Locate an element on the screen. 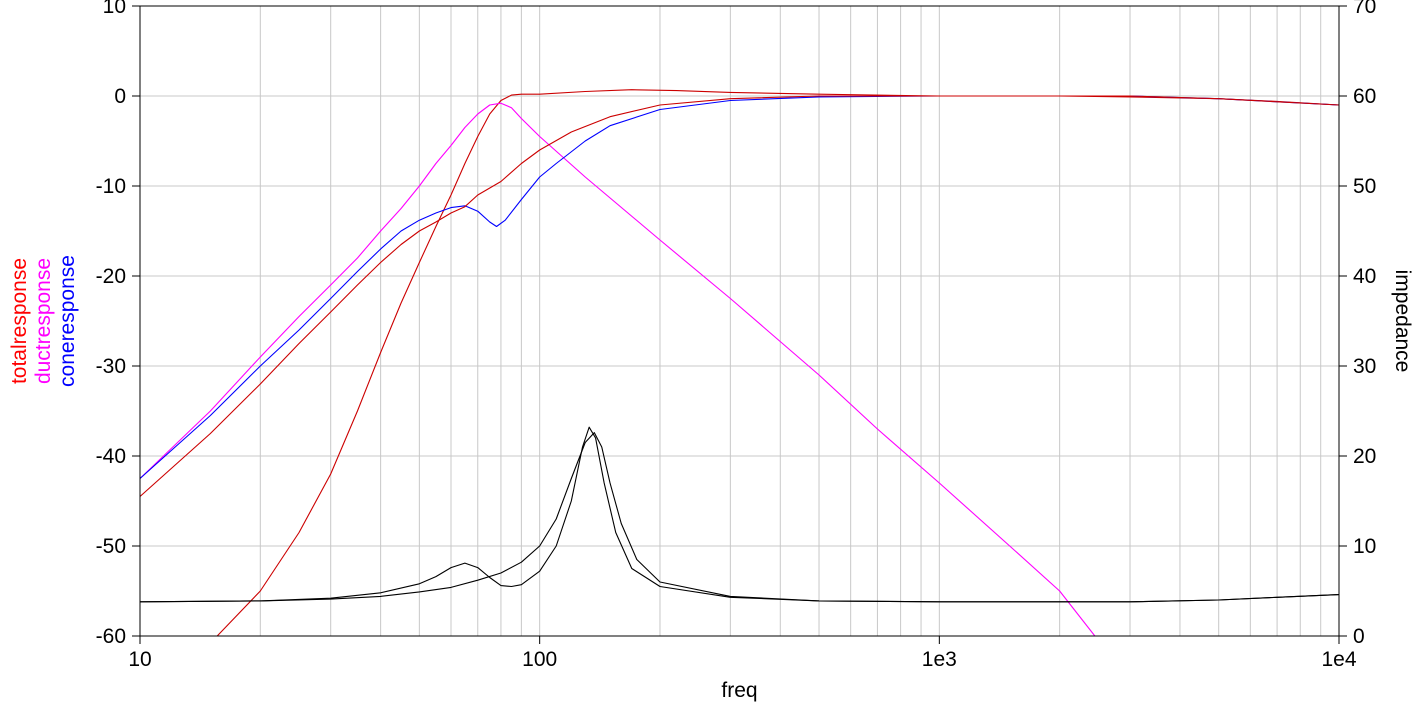 The width and height of the screenshot is (1416, 709). left-axis-label-totalresponse: totalresponse is located at coordinates (19, 321).